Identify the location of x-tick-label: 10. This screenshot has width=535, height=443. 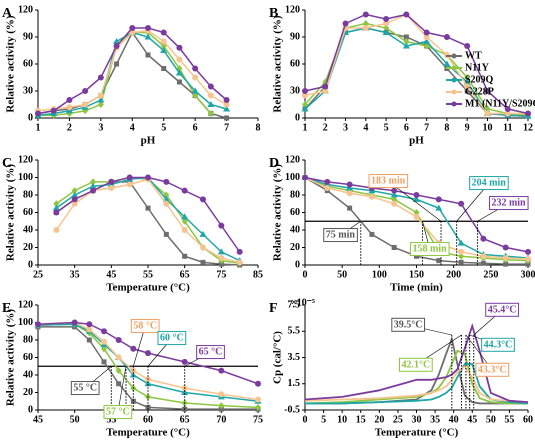
(487, 127).